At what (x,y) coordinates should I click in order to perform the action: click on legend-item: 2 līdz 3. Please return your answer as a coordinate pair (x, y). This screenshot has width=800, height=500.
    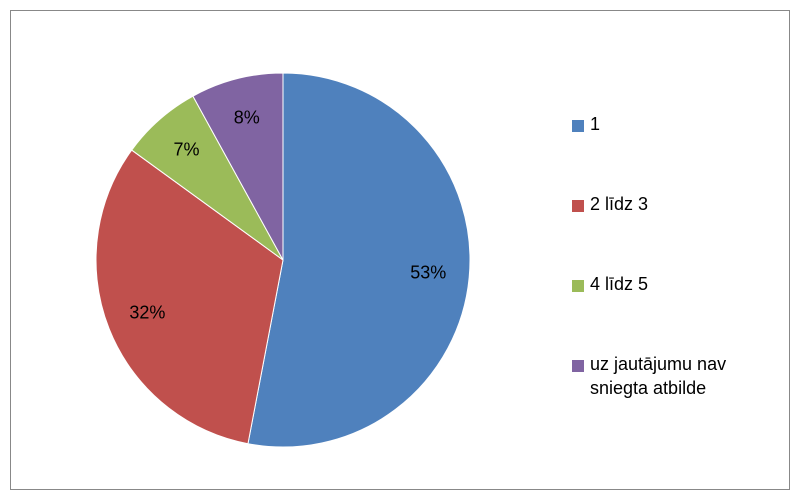
    Looking at the image, I should click on (670, 232).